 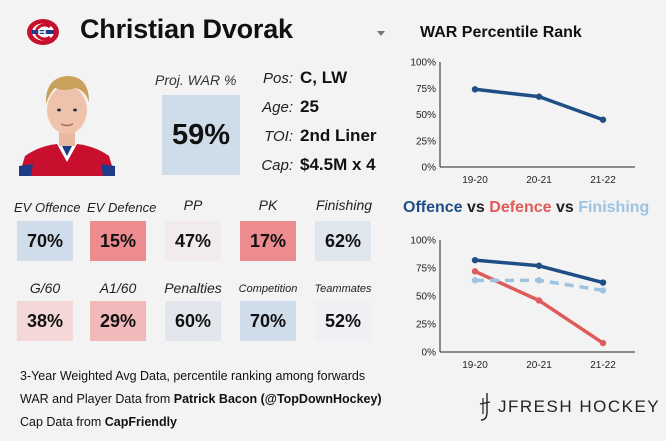 What do you see at coordinates (45, 288) in the screenshot?
I see `g60-label: G/60` at bounding box center [45, 288].